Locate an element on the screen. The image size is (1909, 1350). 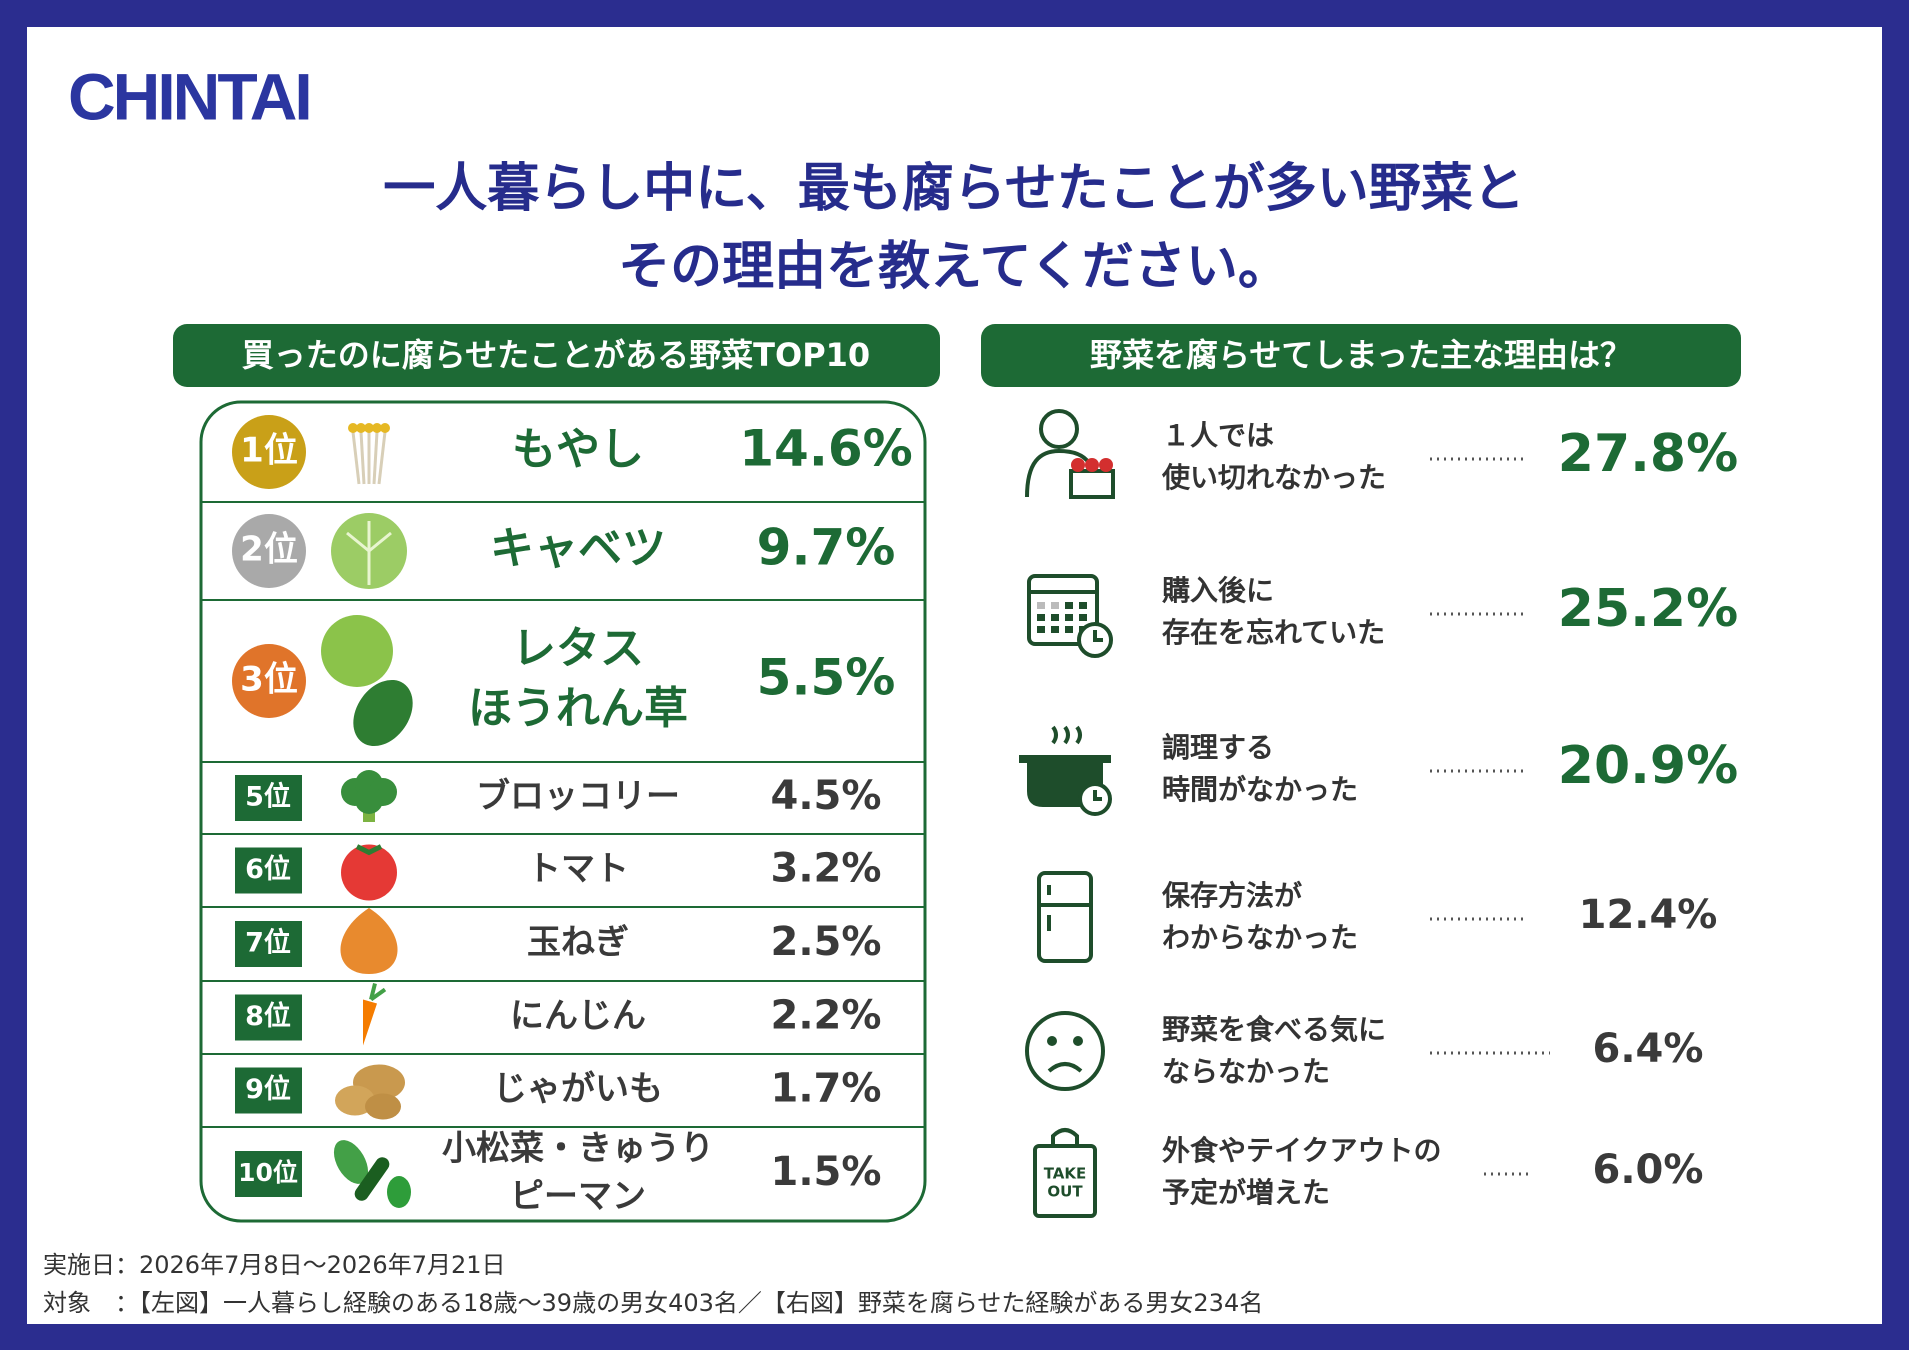
rank: 9位 is located at coordinates (268, 1089).